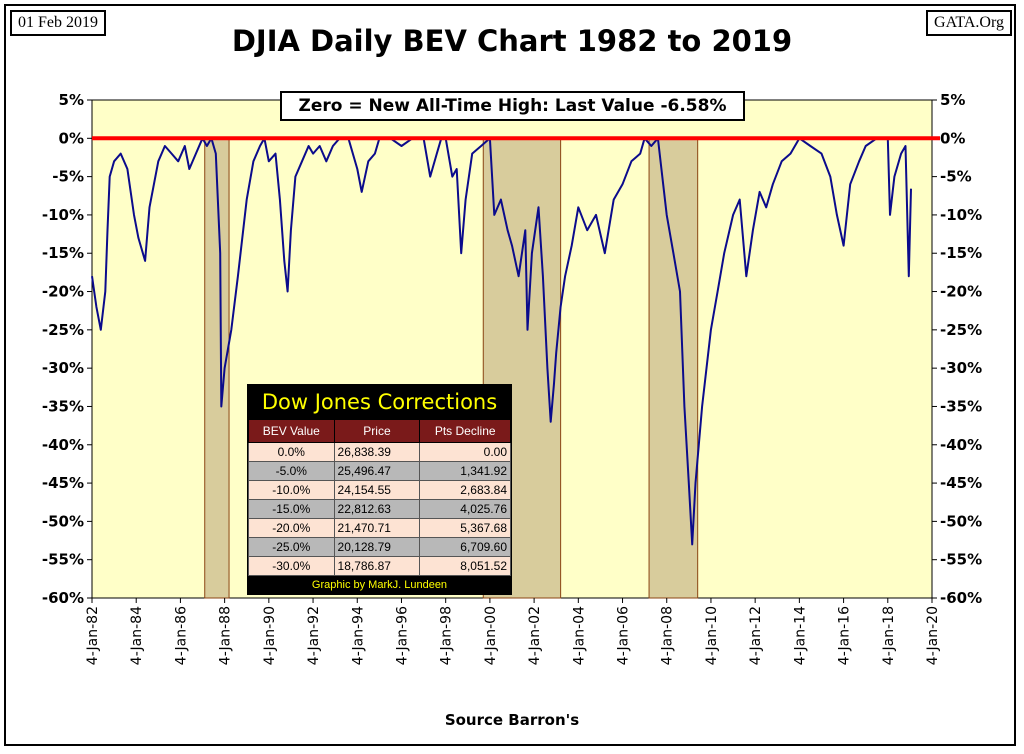 The width and height of the screenshot is (1024, 754). I want to click on header-bev-value: BEV Value, so click(291, 431).